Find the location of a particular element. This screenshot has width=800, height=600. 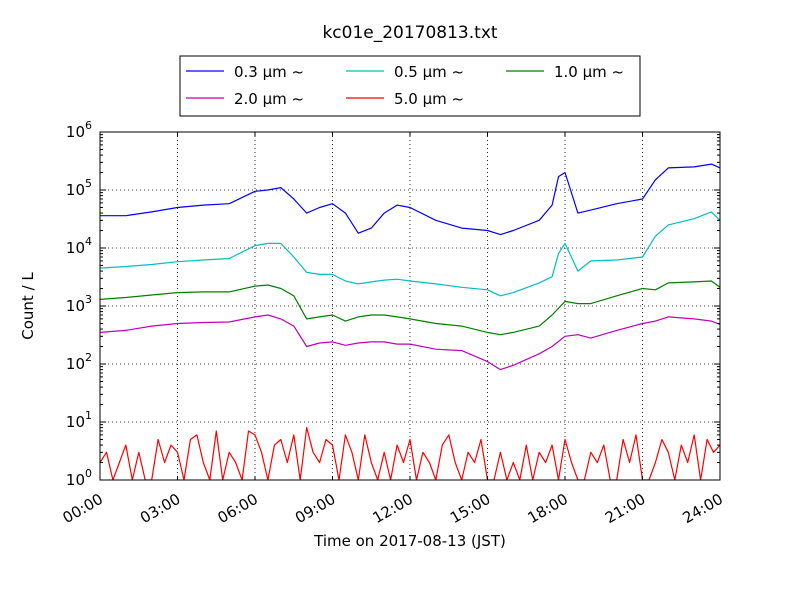

legend-label: 1.0 μm ~ is located at coordinates (589, 72).